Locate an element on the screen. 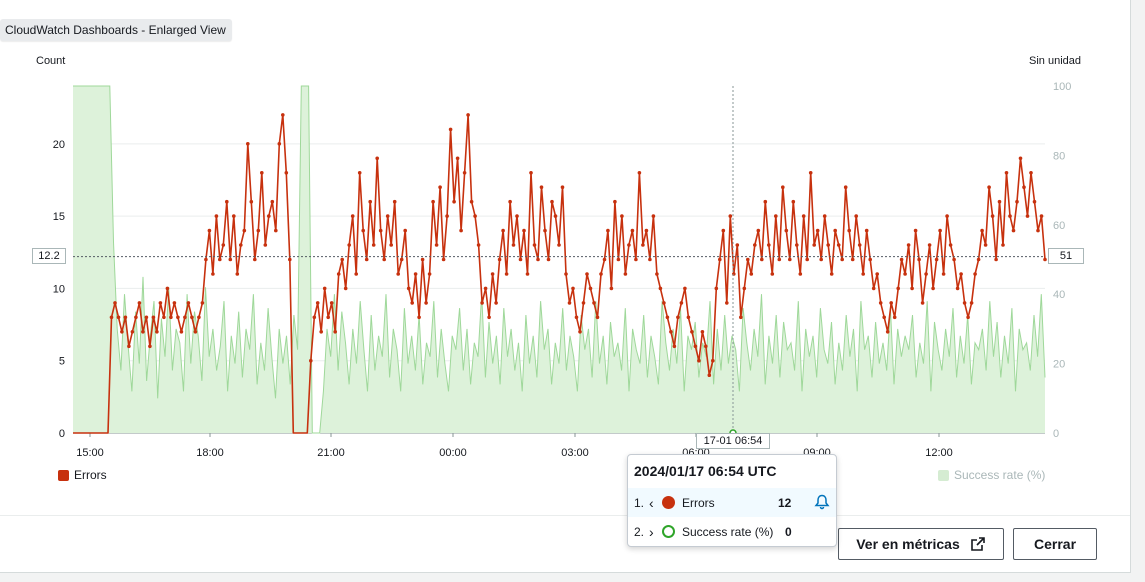 This screenshot has width=1145, height=582. x-tick-label: 15:00 is located at coordinates (90, 453).